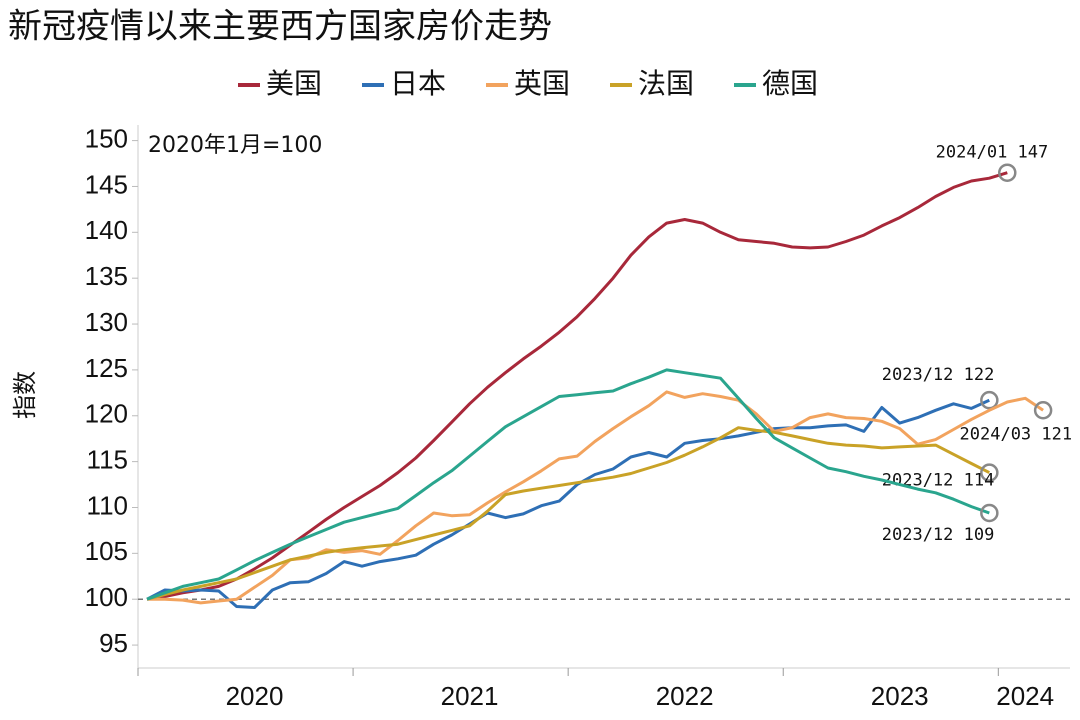 This screenshot has height=720, width=1080. What do you see at coordinates (938, 535) in the screenshot?
I see `annotation: 2023/12 109` at bounding box center [938, 535].